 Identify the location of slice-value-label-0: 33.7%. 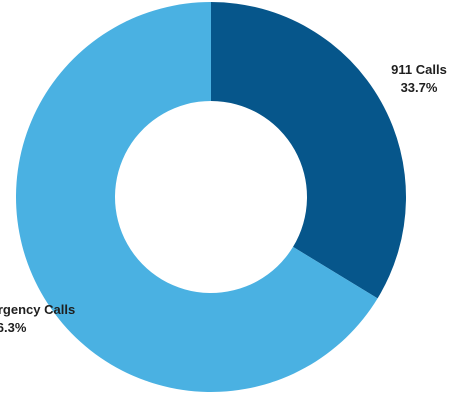
(419, 87).